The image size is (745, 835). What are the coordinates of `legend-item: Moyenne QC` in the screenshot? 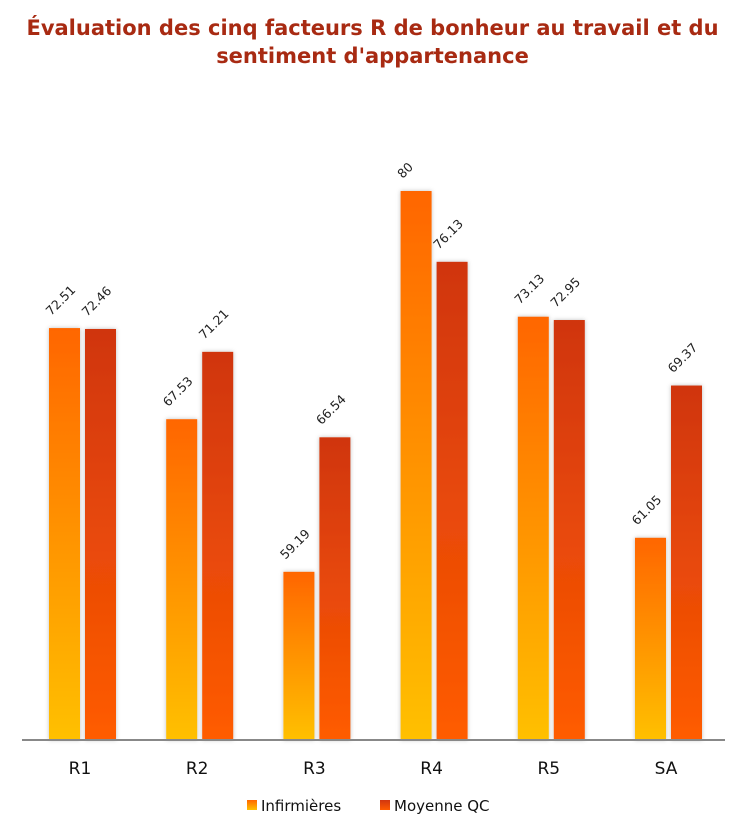 It's located at (435, 806).